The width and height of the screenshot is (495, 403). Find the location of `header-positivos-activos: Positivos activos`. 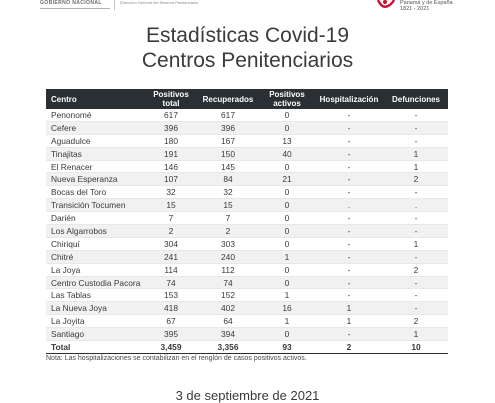

header-positivos-activos: Positivos activos is located at coordinates (287, 99).